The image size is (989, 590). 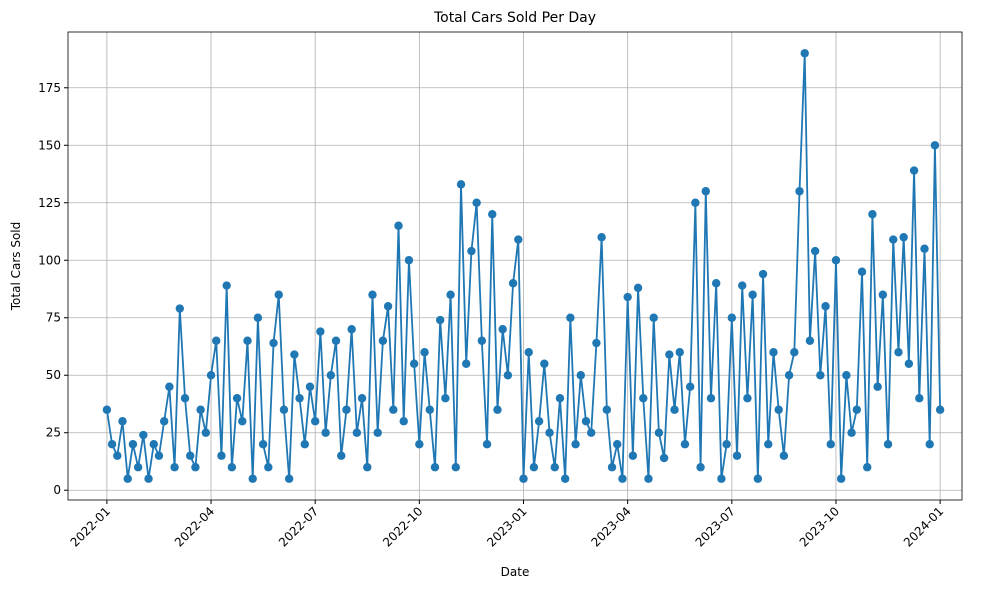 I want to click on y-tick-label: 175, so click(x=49, y=88).